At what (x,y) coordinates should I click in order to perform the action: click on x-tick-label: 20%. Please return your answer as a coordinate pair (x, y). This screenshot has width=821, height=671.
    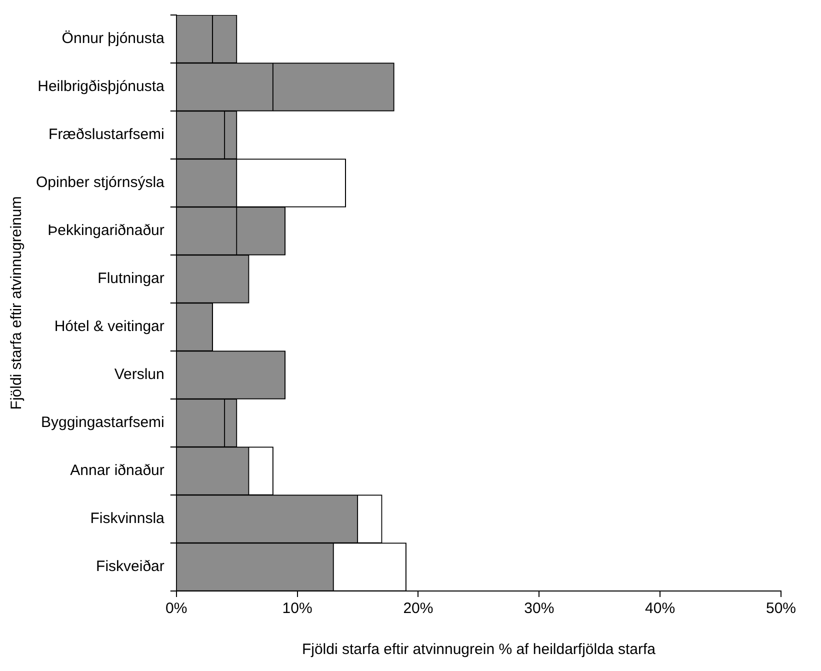
    Looking at the image, I should click on (418, 609).